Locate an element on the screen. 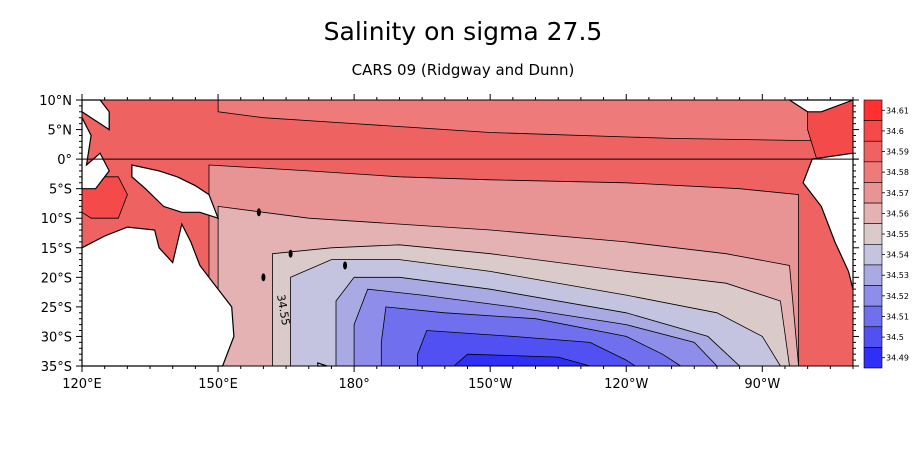 This screenshot has height=467, width=916. colorbar-label: 34.55 is located at coordinates (897, 234).